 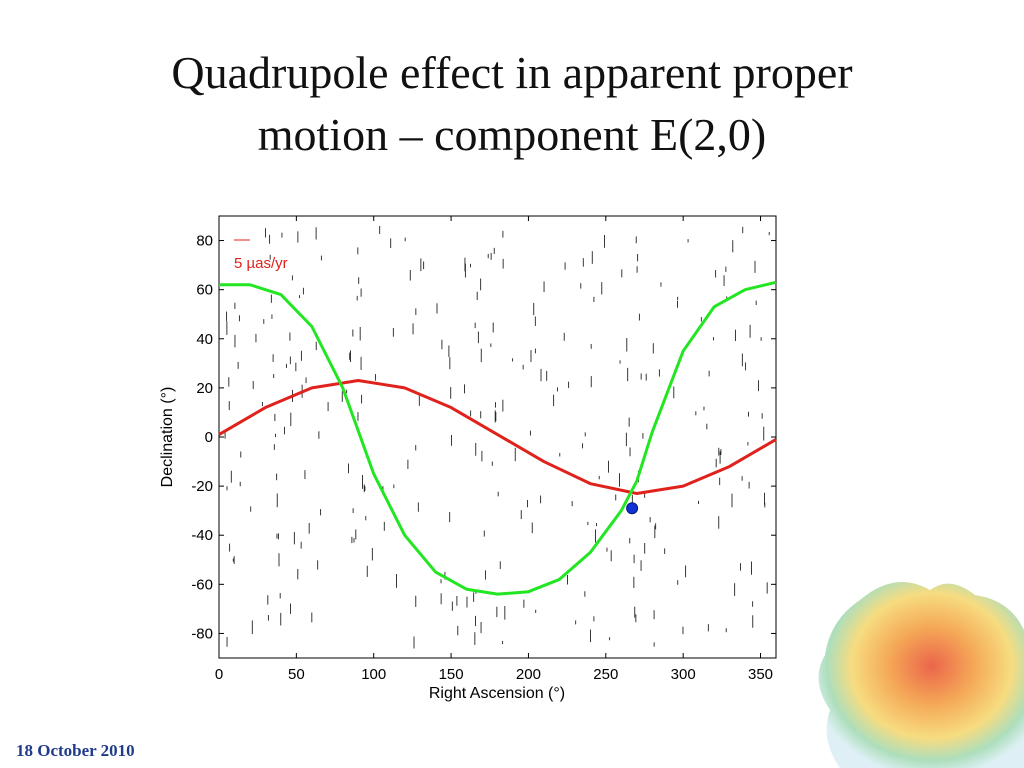 I want to click on x-tick-label: 200, so click(x=528, y=674).